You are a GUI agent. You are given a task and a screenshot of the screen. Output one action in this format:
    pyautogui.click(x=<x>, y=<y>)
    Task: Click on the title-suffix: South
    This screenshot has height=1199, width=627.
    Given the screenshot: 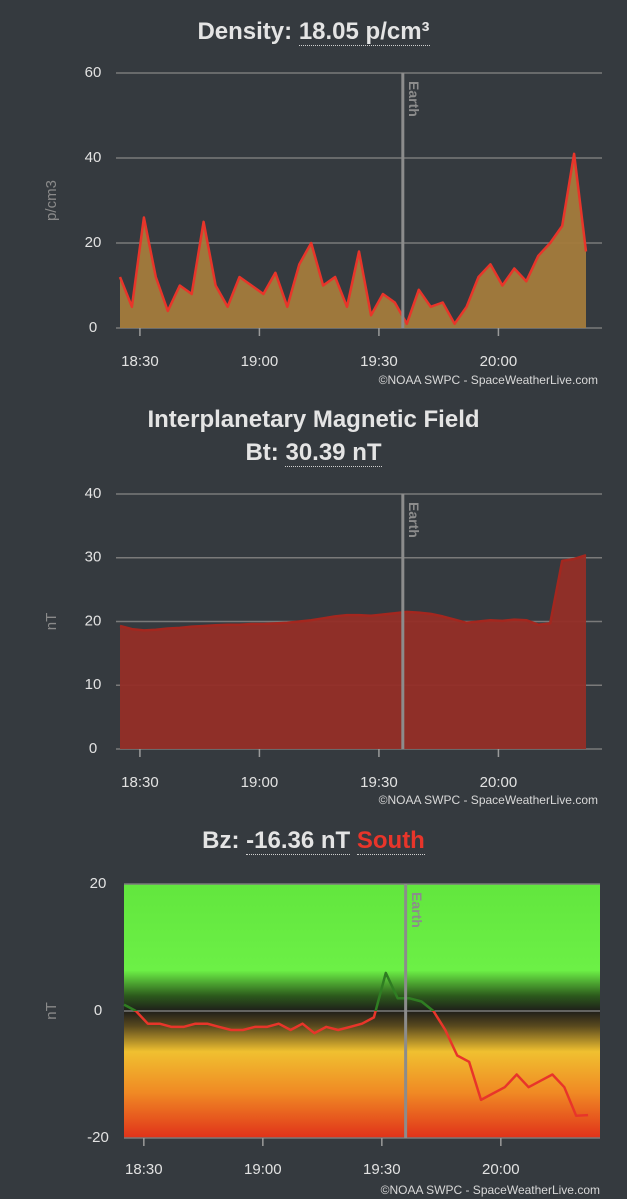 What is the action you would take?
    pyautogui.click(x=390, y=841)
    